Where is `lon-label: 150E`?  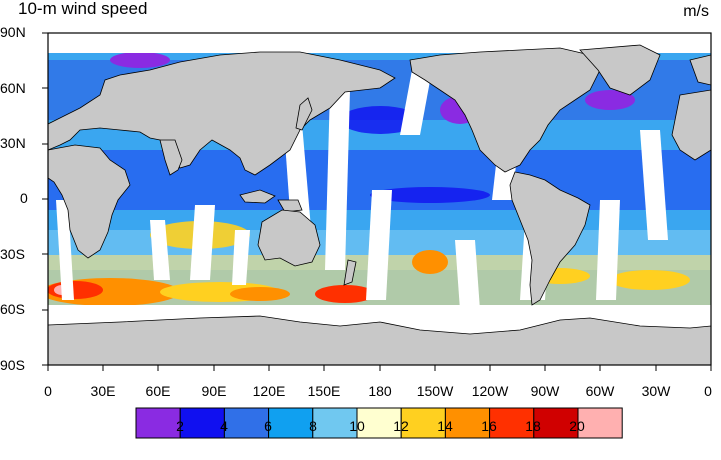
lon-label: 150E is located at coordinates (324, 391).